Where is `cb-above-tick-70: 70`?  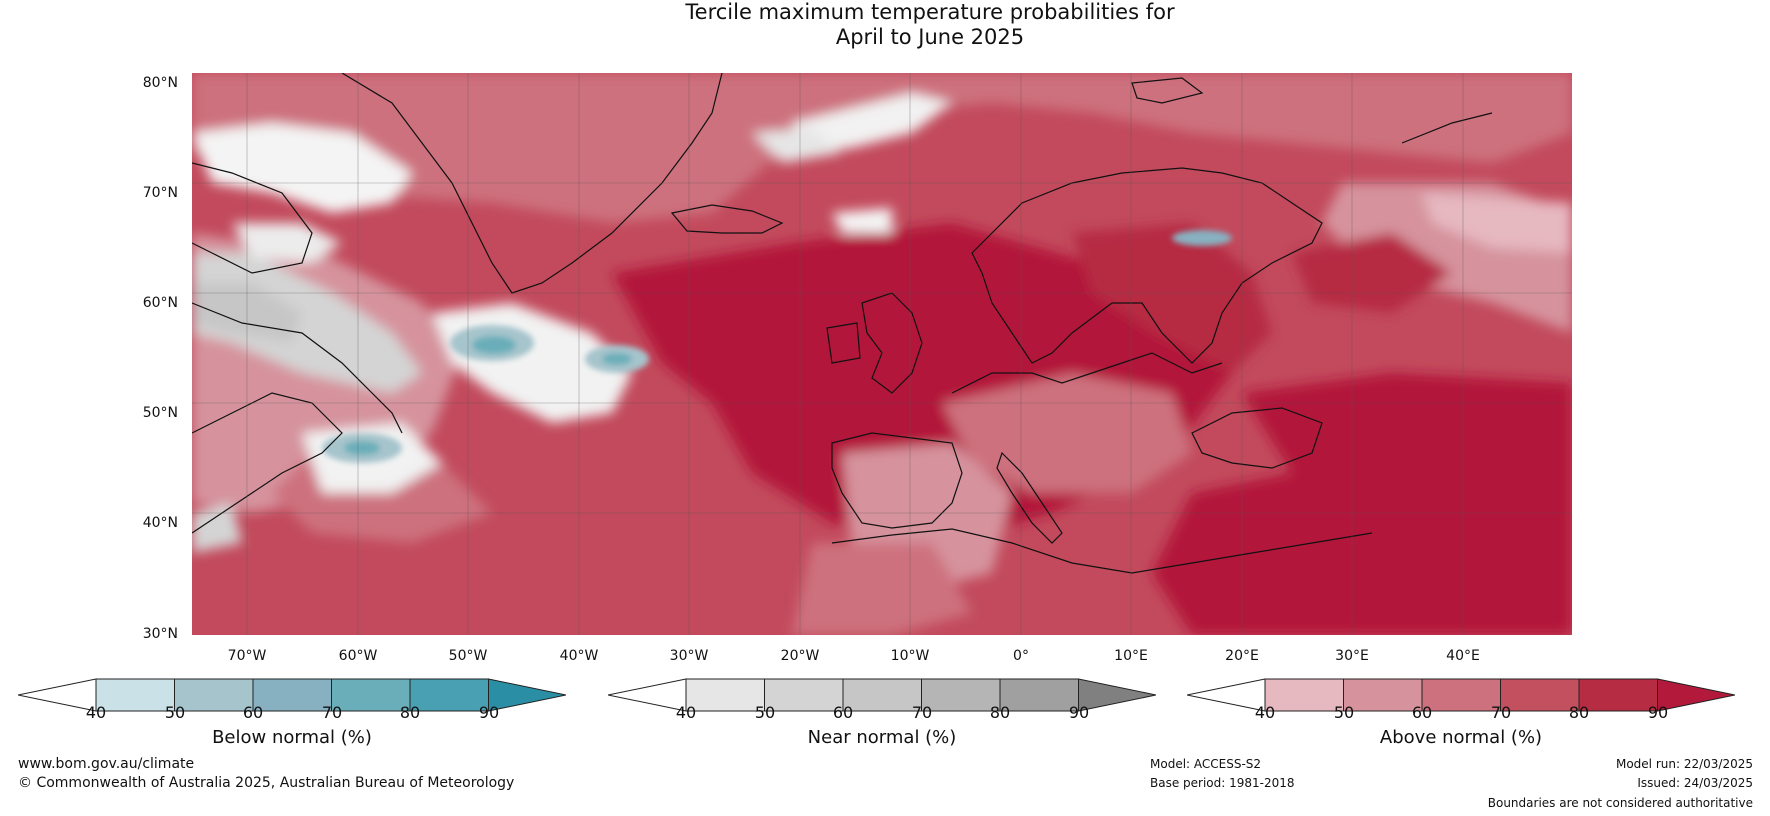 cb-above-tick-70: 70 is located at coordinates (1501, 712).